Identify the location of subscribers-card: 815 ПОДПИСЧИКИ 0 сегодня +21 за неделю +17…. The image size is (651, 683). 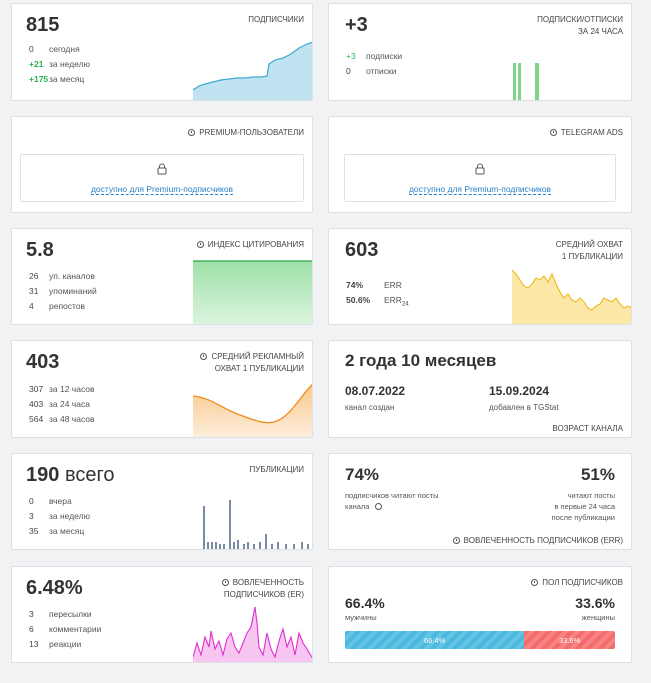
(162, 52).